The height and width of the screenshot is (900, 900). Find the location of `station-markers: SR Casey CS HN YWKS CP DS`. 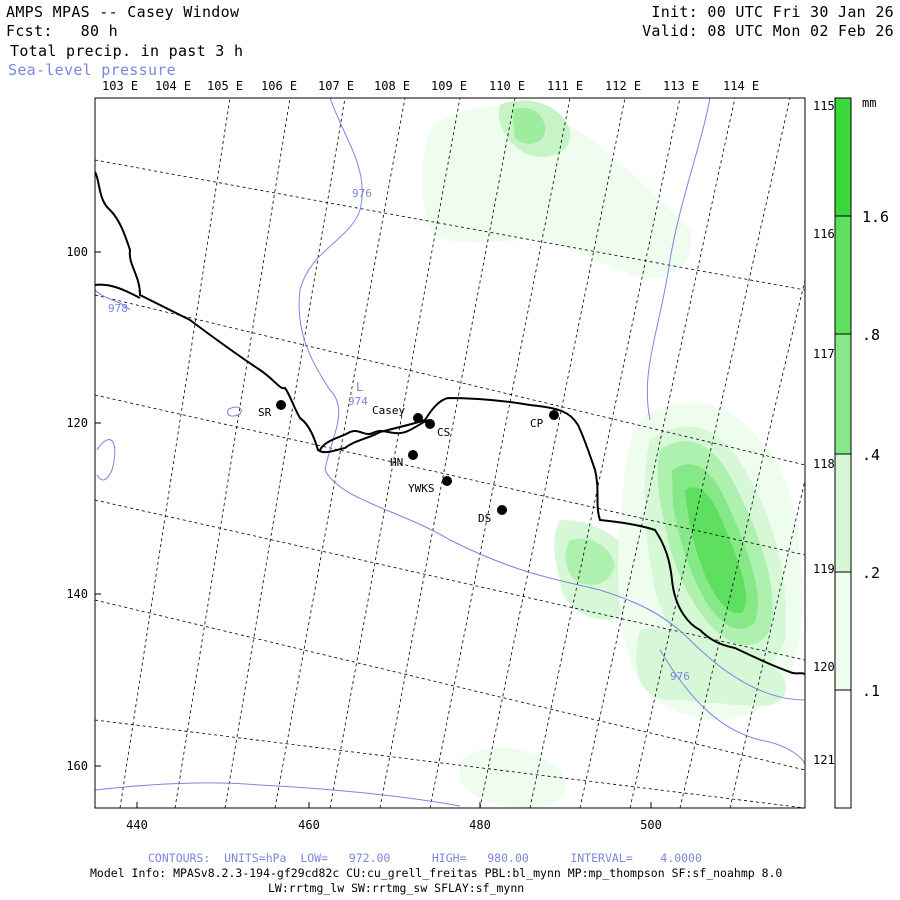

station-markers: SR Casey CS HN YWKS CP DS is located at coordinates (408, 462).